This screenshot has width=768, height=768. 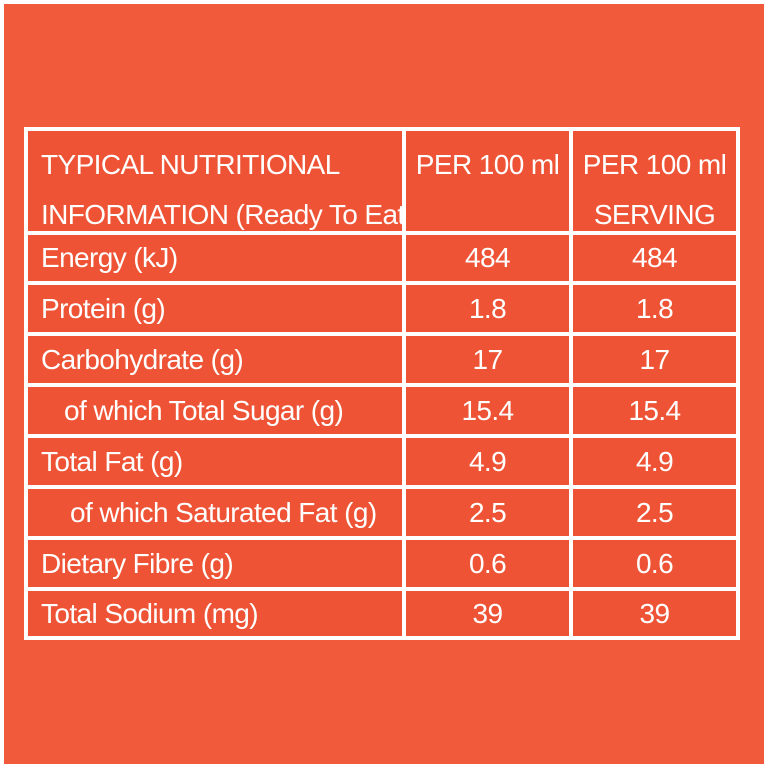 I want to click on header-label-line2: INFORMATION (Ready To Eat), so click(x=227, y=214).